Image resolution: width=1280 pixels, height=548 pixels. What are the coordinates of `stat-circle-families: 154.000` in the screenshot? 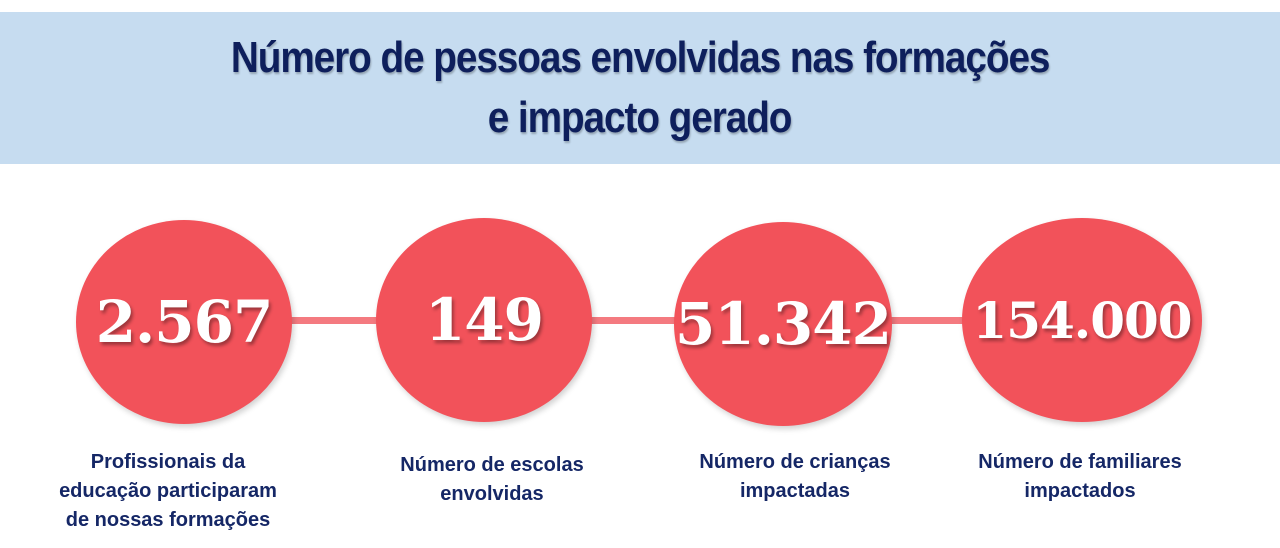 It's located at (1082, 320).